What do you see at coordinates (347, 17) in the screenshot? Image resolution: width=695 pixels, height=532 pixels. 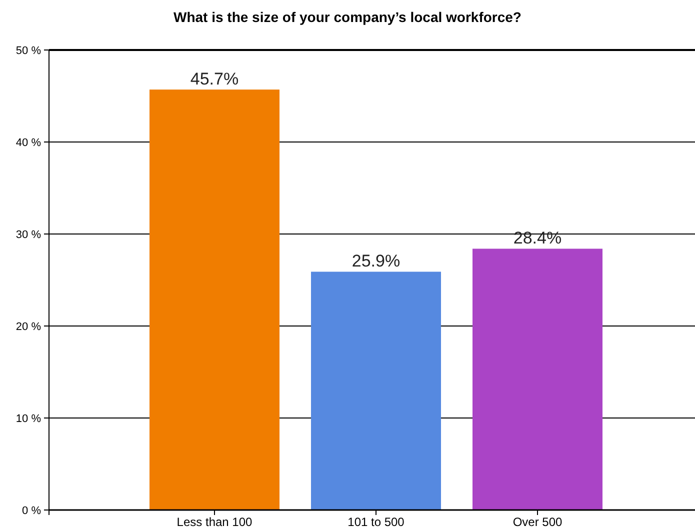 I see `chart-title: What is the size of your company’s local workforce?` at bounding box center [347, 17].